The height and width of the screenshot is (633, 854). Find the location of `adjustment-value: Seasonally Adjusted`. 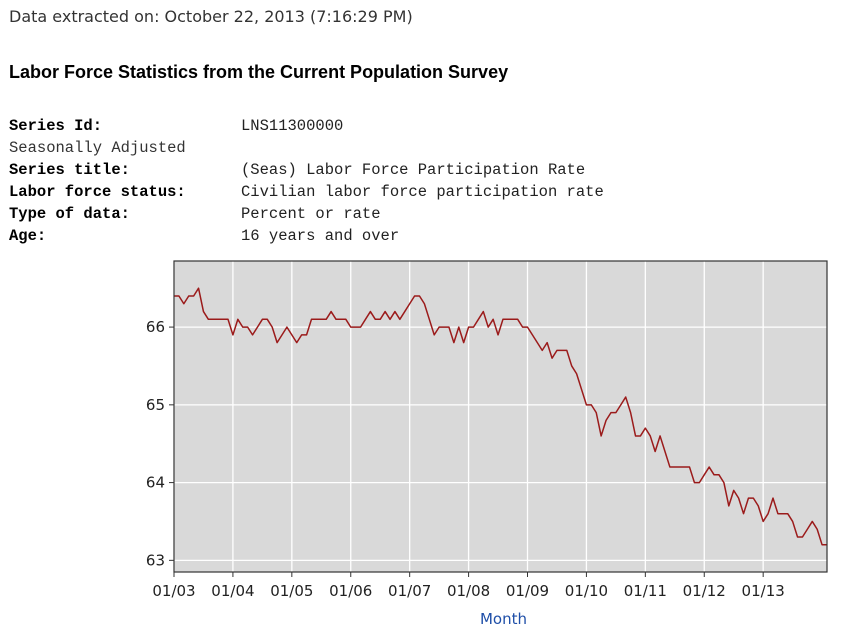

adjustment-value: Seasonally Adjusted is located at coordinates (97, 148).